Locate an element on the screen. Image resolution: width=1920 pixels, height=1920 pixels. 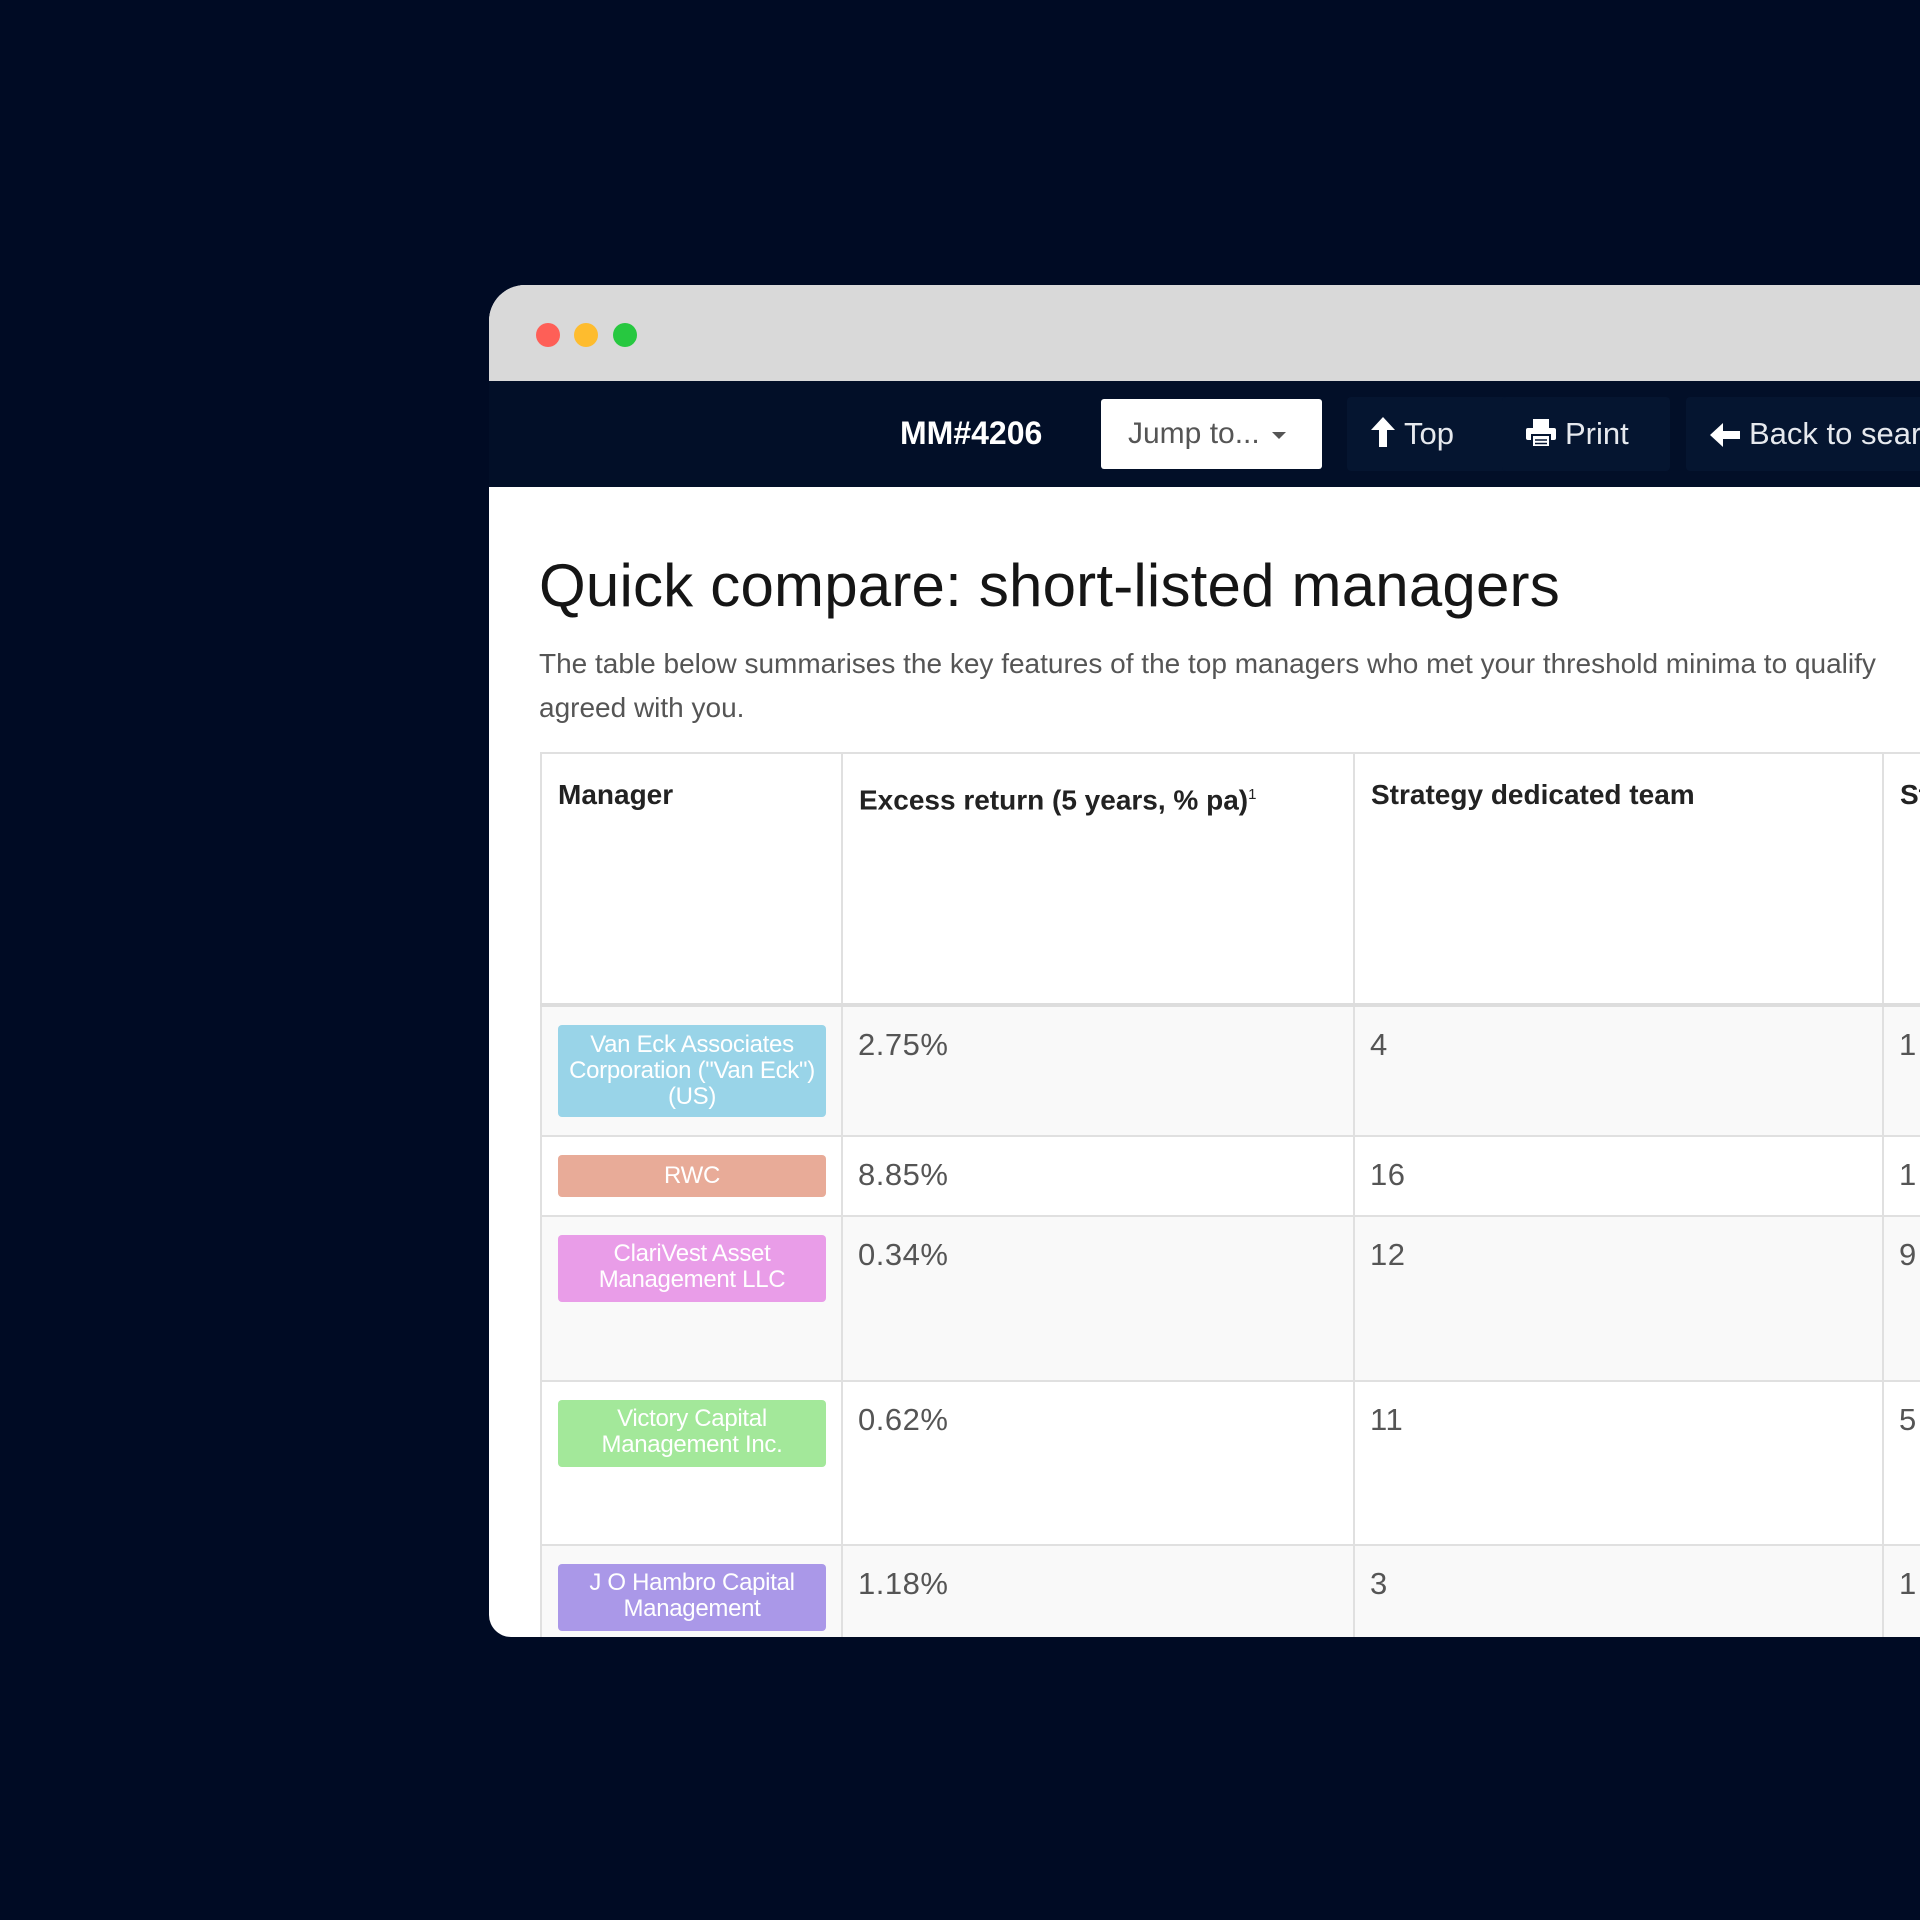
printer-icon is located at coordinates (1541, 433).